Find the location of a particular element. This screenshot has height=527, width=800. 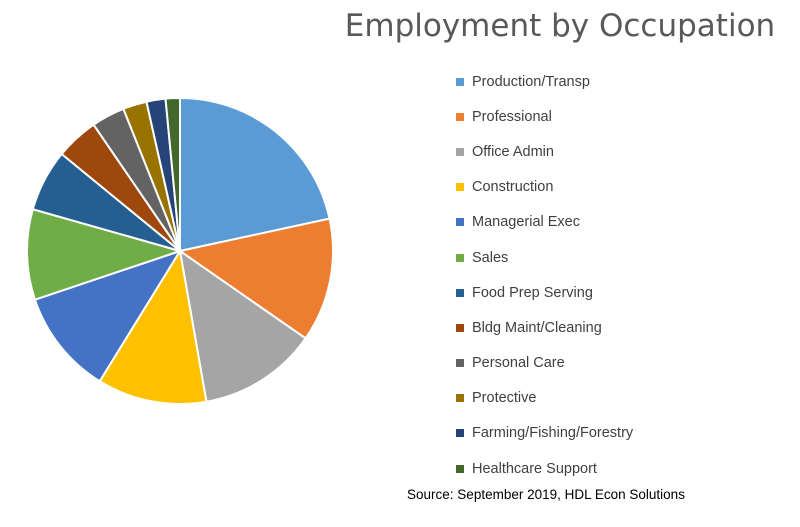

legend-label: Managerial Exec is located at coordinates (526, 222).